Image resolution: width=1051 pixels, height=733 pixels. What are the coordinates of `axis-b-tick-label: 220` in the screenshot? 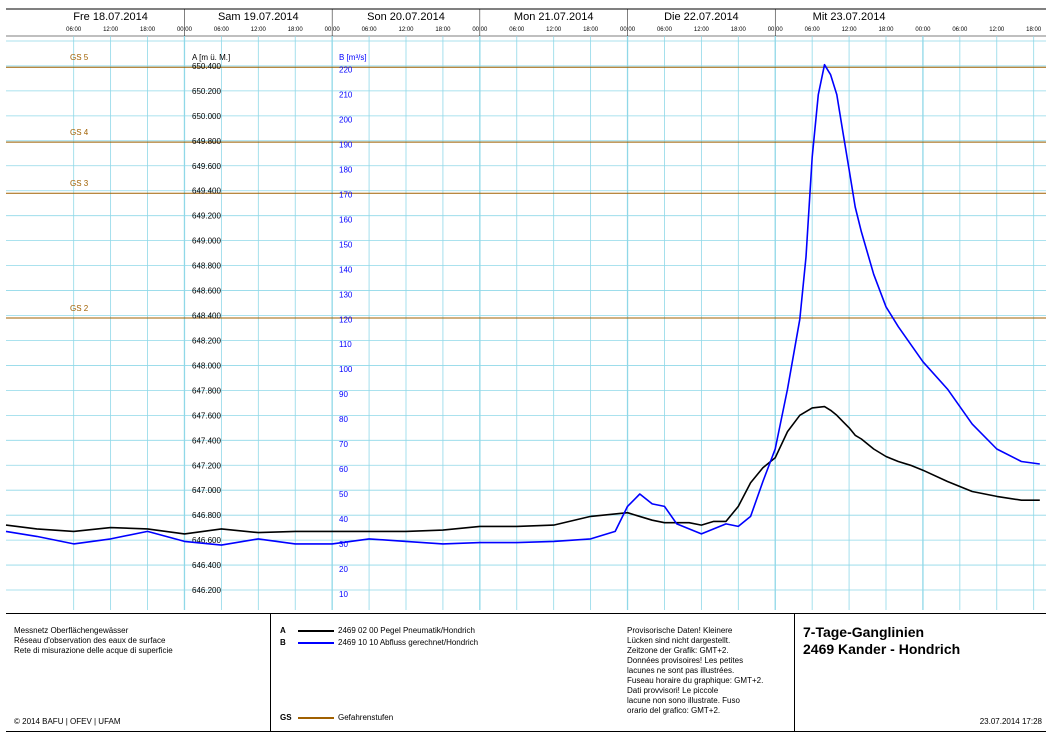 It's located at (346, 70).